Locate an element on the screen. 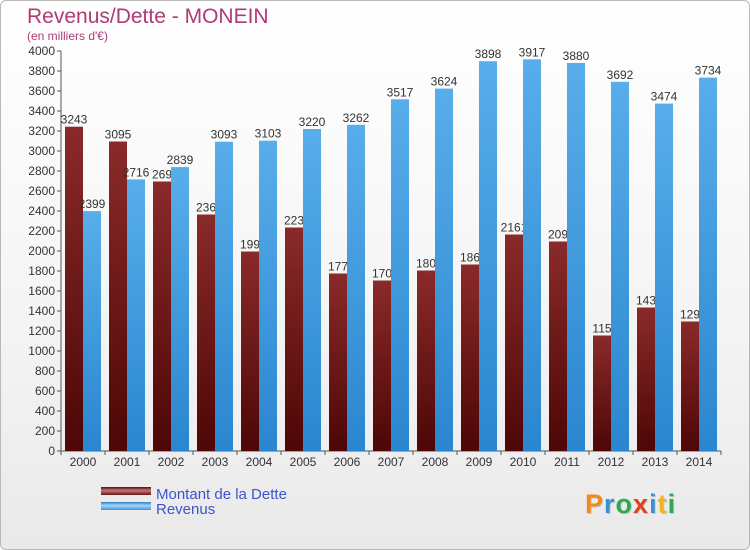 This screenshot has height=550, width=750. data-label-revenus: 2399 is located at coordinates (92, 204).